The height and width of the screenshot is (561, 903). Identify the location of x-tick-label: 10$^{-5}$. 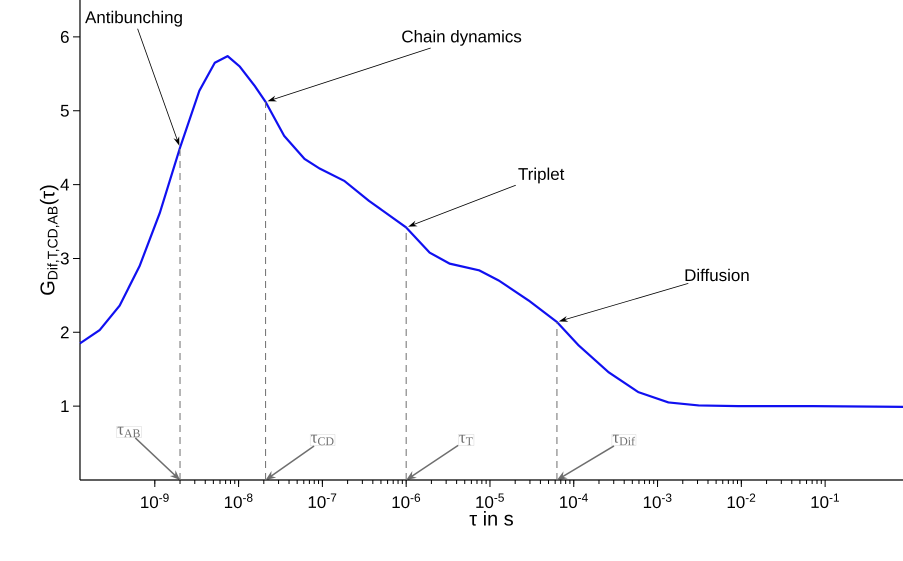
(490, 501).